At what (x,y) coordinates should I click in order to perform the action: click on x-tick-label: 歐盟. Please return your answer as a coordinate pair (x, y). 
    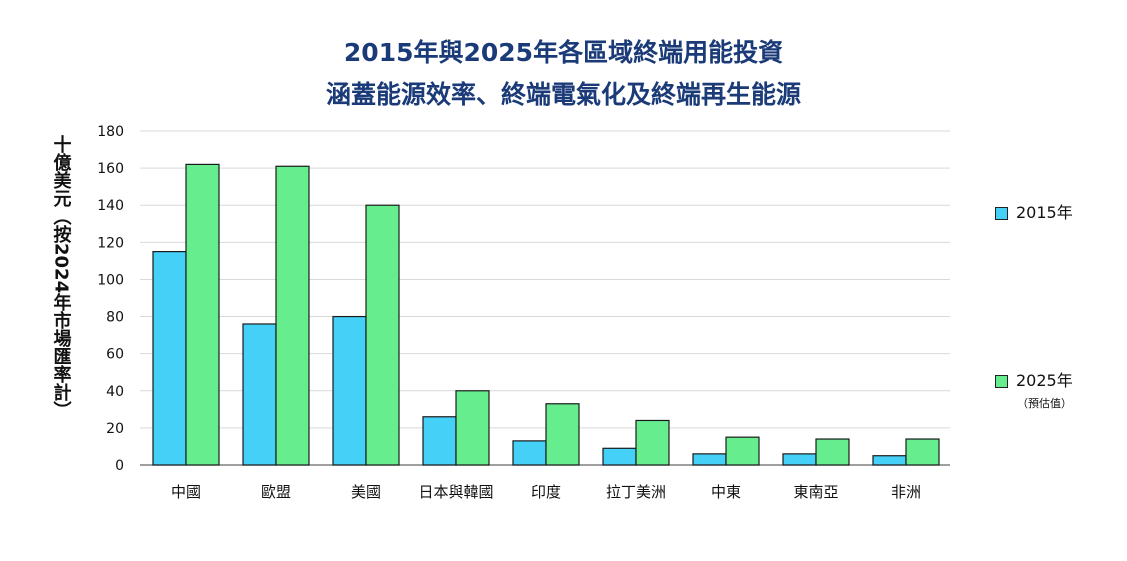
    Looking at the image, I should click on (276, 492).